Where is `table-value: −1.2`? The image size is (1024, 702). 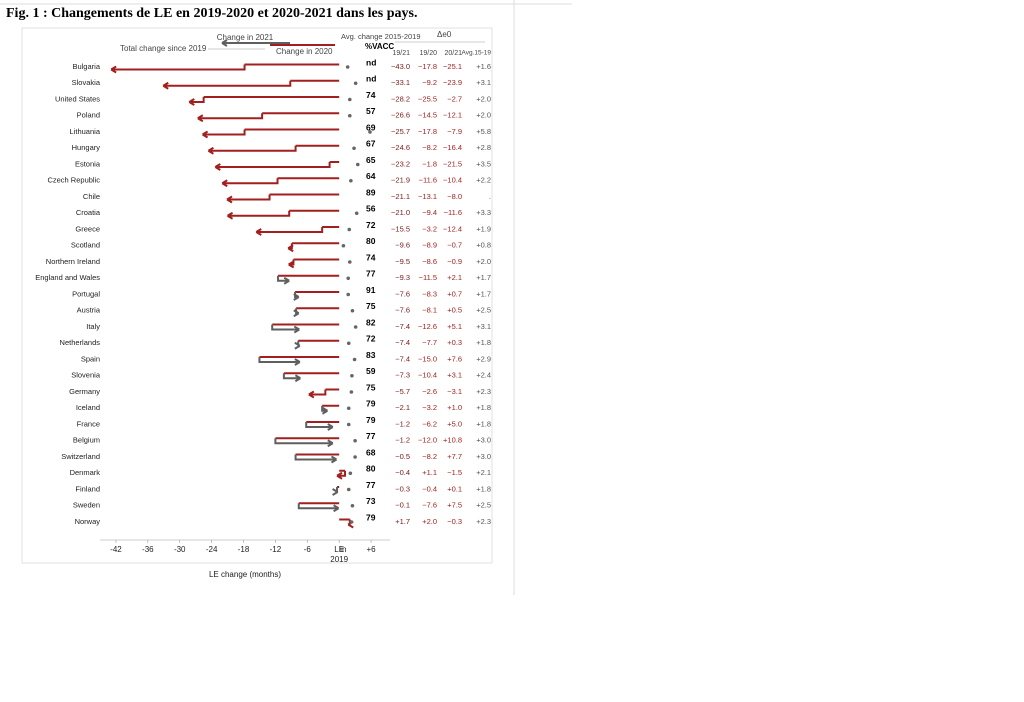 table-value: −1.2 is located at coordinates (402, 423).